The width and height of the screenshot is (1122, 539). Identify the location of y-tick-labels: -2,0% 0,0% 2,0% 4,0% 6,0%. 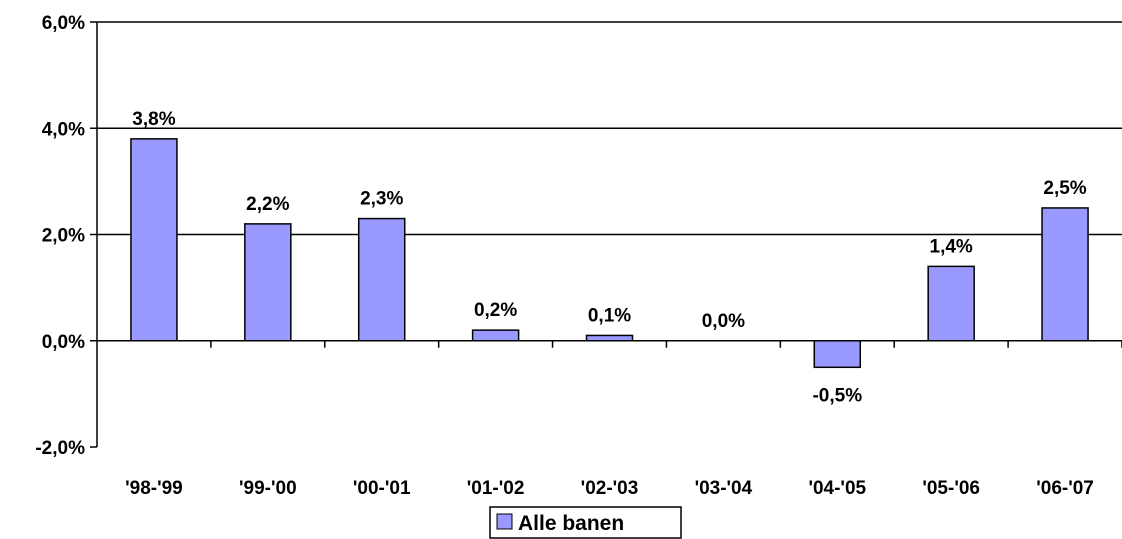
(60, 236).